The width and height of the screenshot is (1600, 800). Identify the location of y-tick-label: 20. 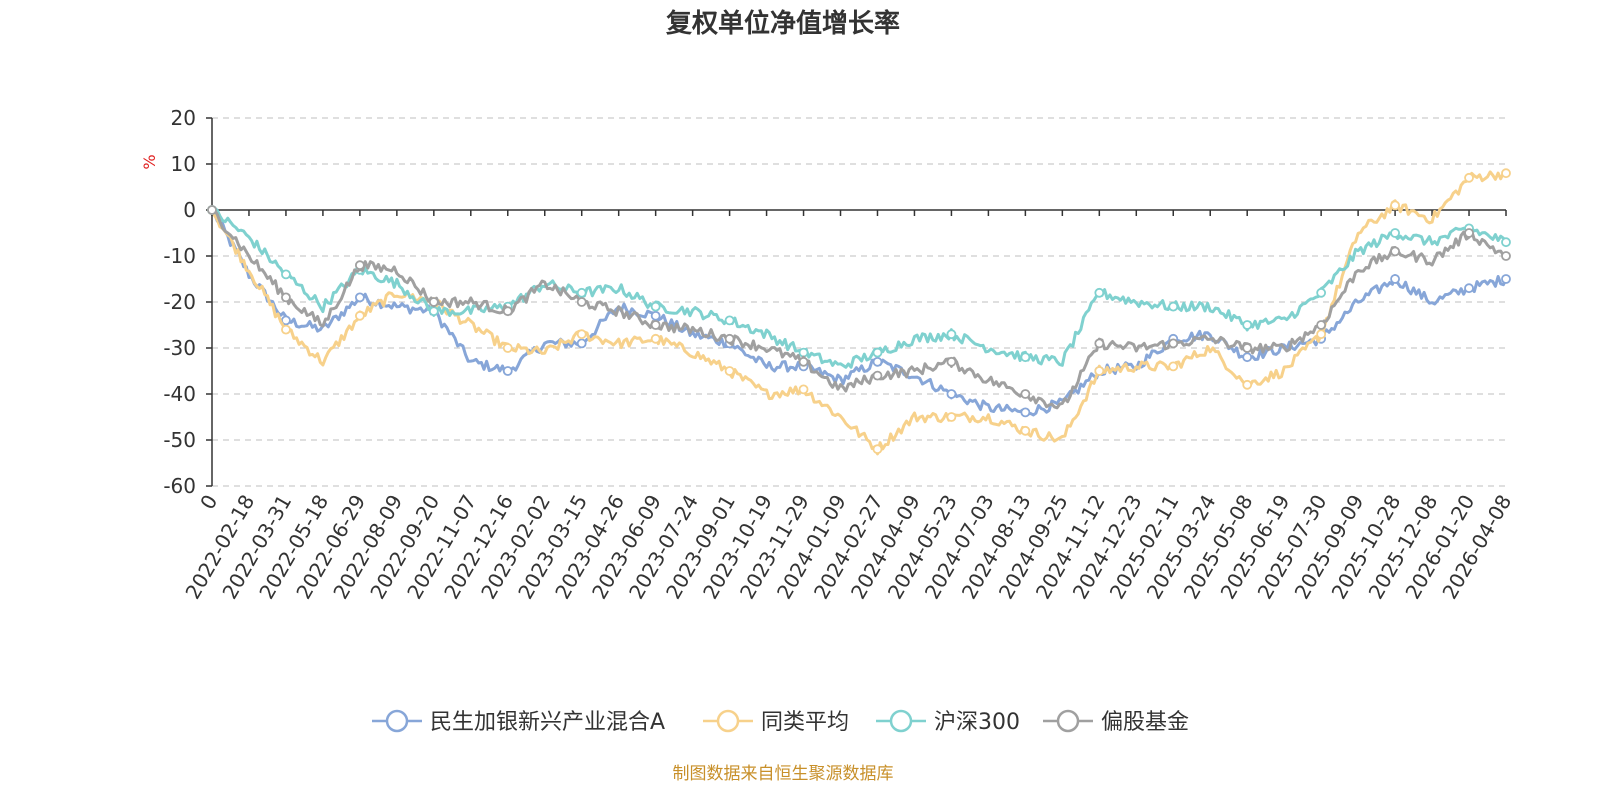
(183, 118).